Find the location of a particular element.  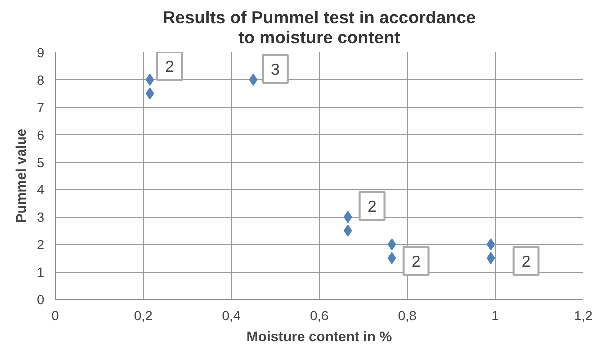

y-tick-label: 3 is located at coordinates (41, 218).